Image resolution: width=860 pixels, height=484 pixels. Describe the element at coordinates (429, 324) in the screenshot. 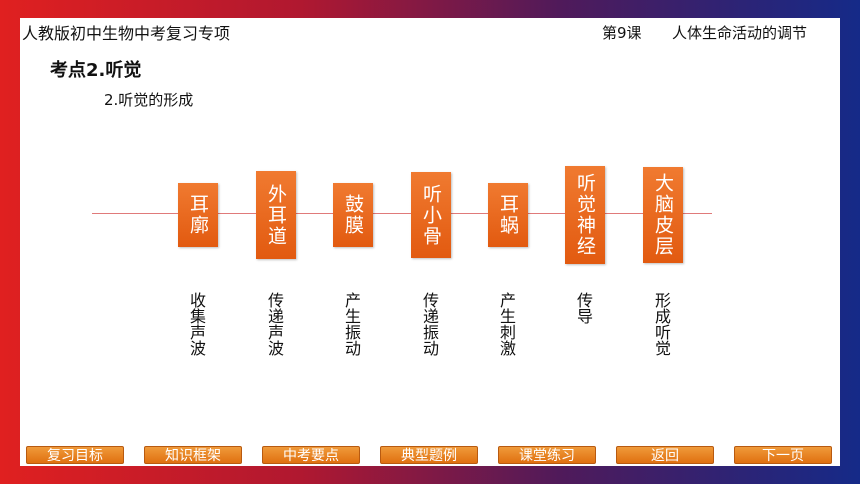

I see `function-text-ossicles: 传递振动` at that location.